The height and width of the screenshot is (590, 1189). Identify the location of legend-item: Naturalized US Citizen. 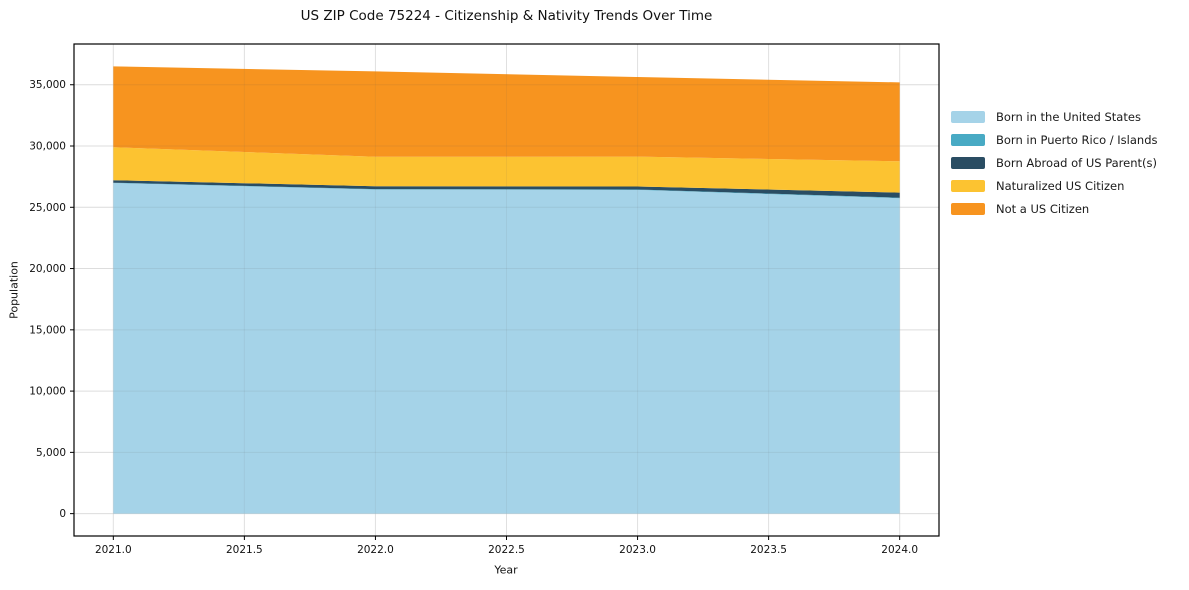
(1054, 185).